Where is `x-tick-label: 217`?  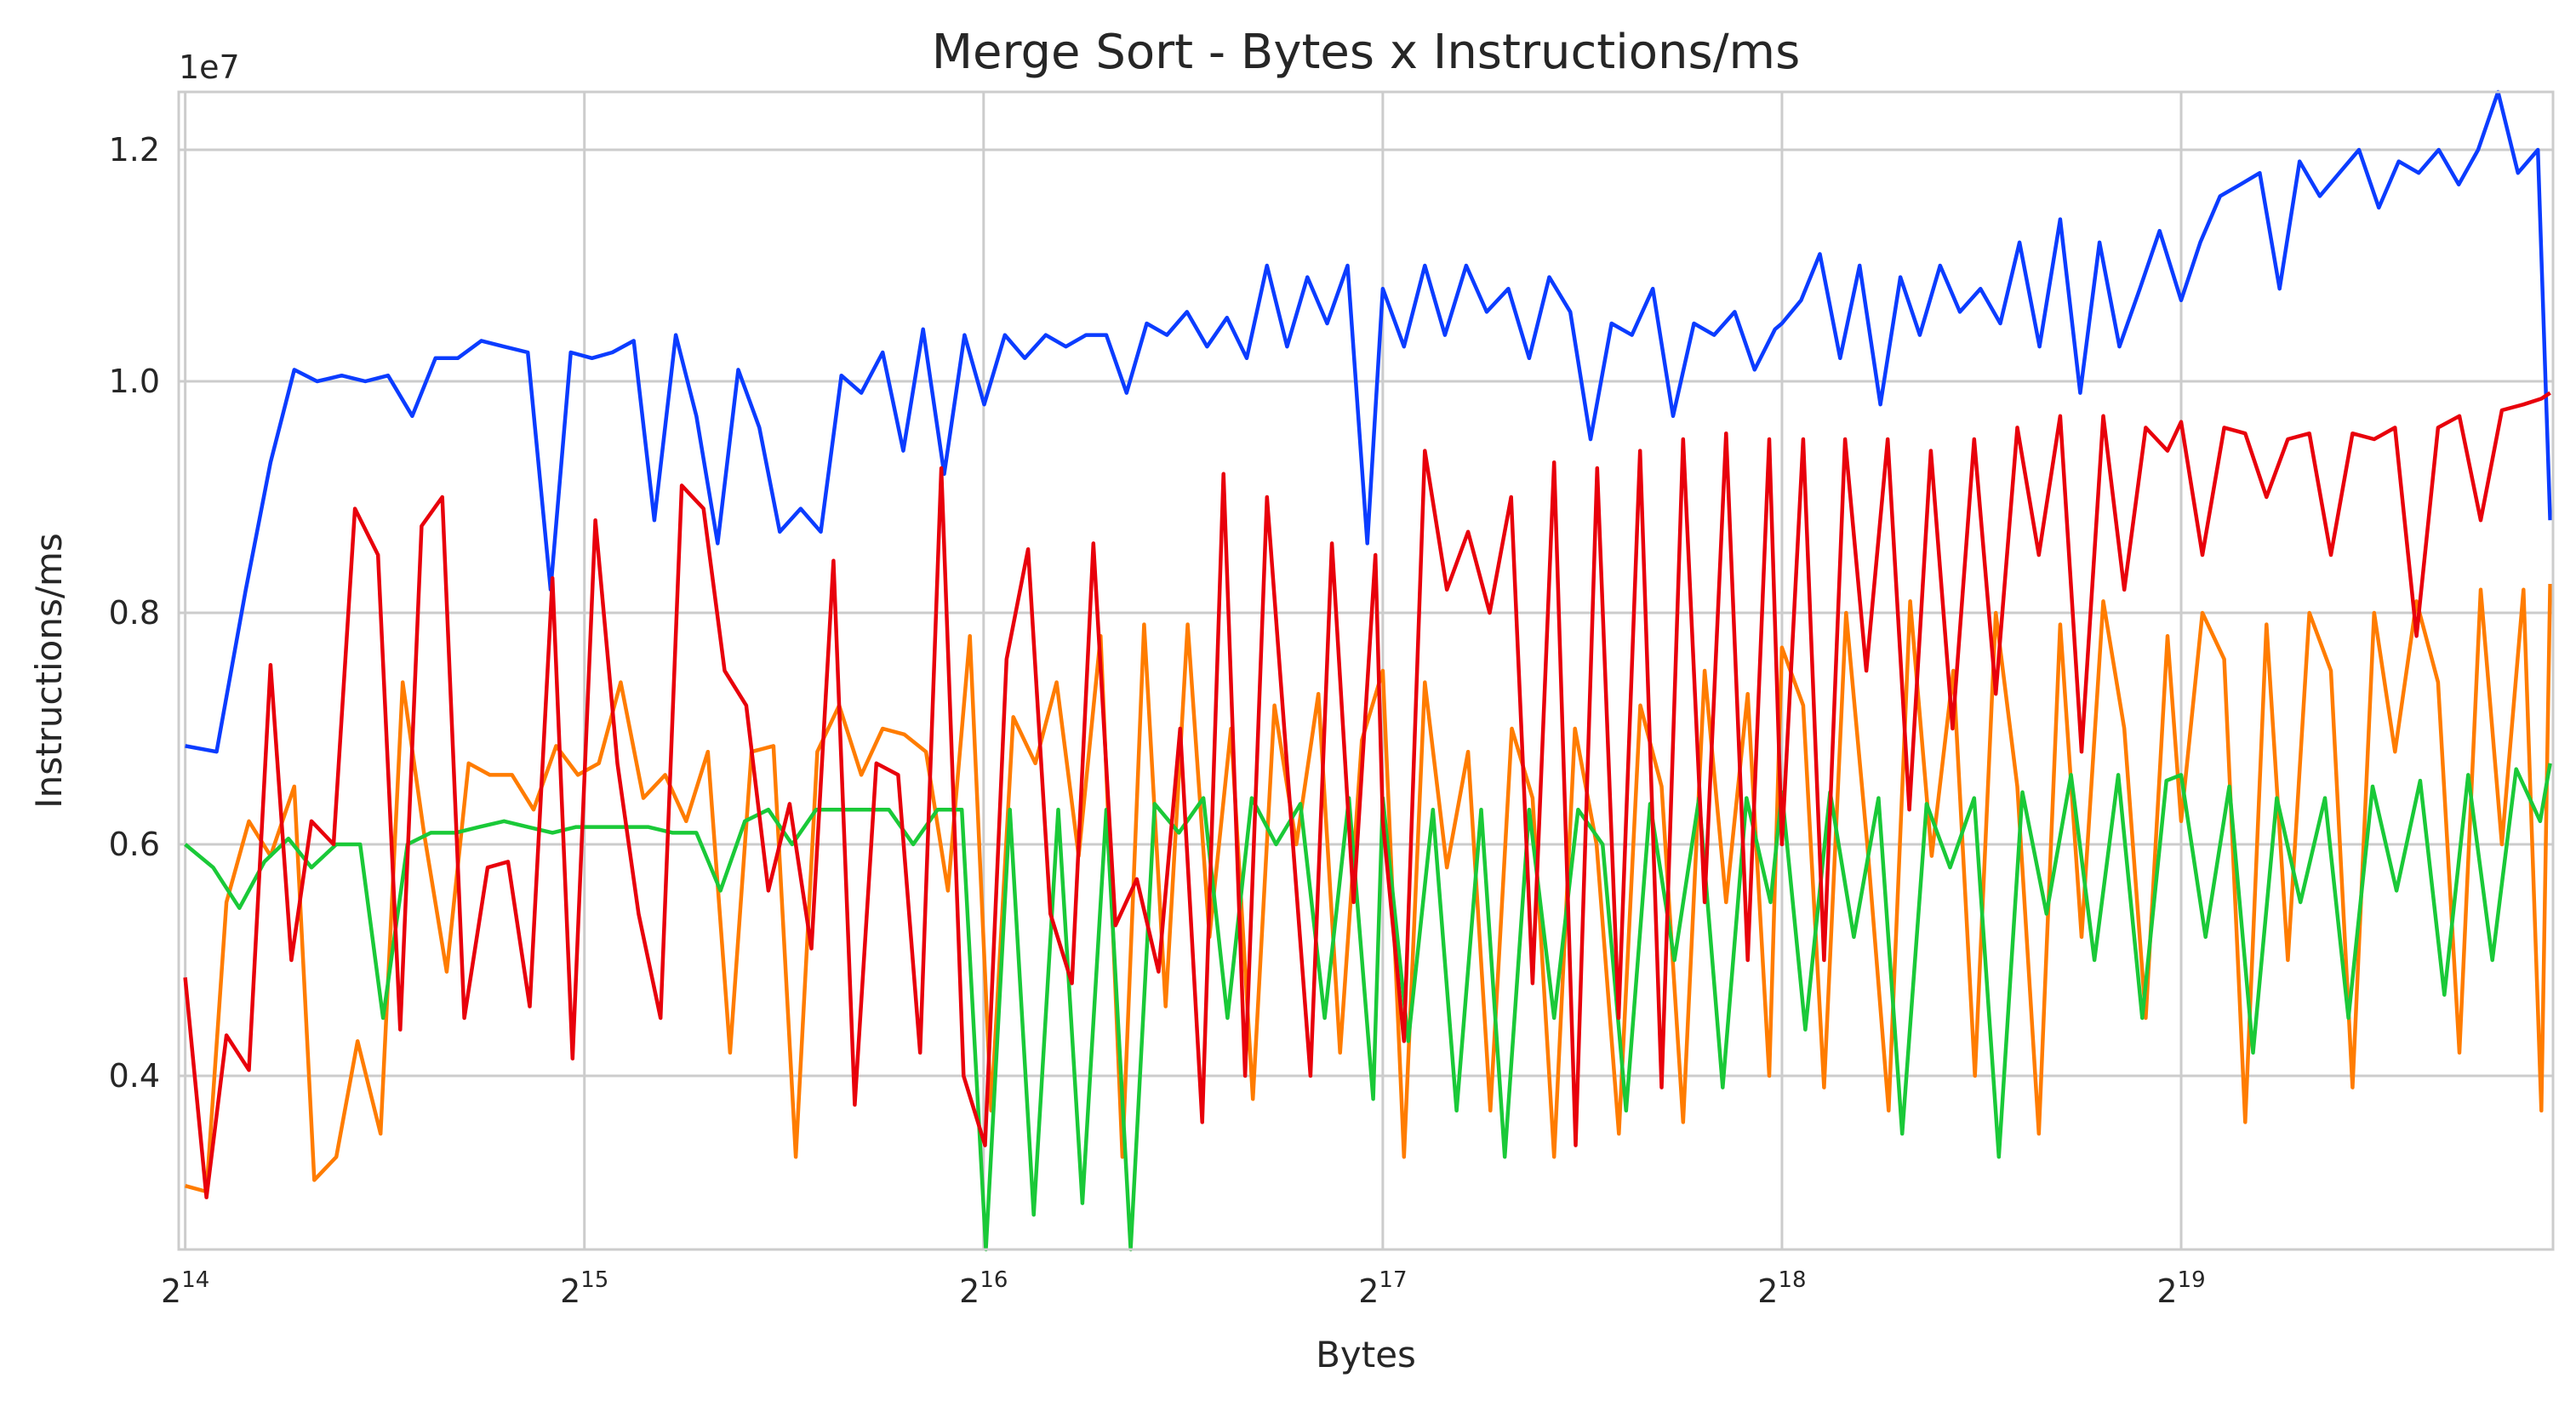 x-tick-label: 217 is located at coordinates (1382, 1289).